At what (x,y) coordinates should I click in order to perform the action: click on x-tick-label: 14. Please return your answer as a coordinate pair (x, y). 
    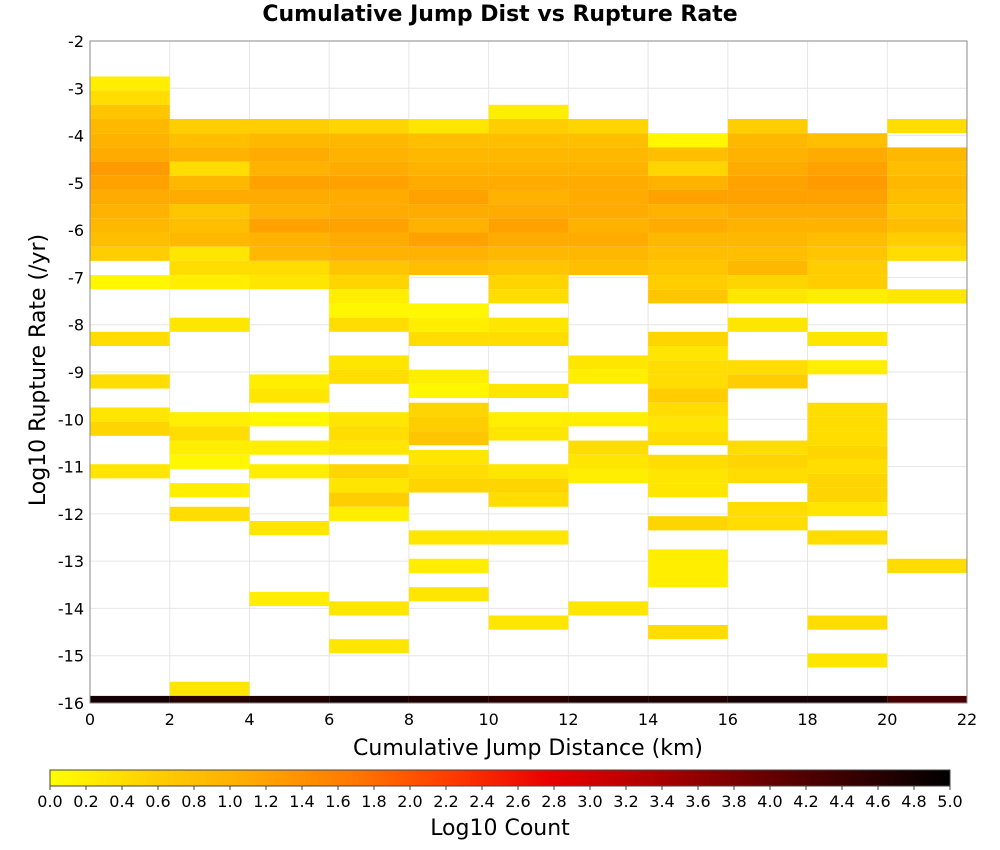
    Looking at the image, I should click on (648, 719).